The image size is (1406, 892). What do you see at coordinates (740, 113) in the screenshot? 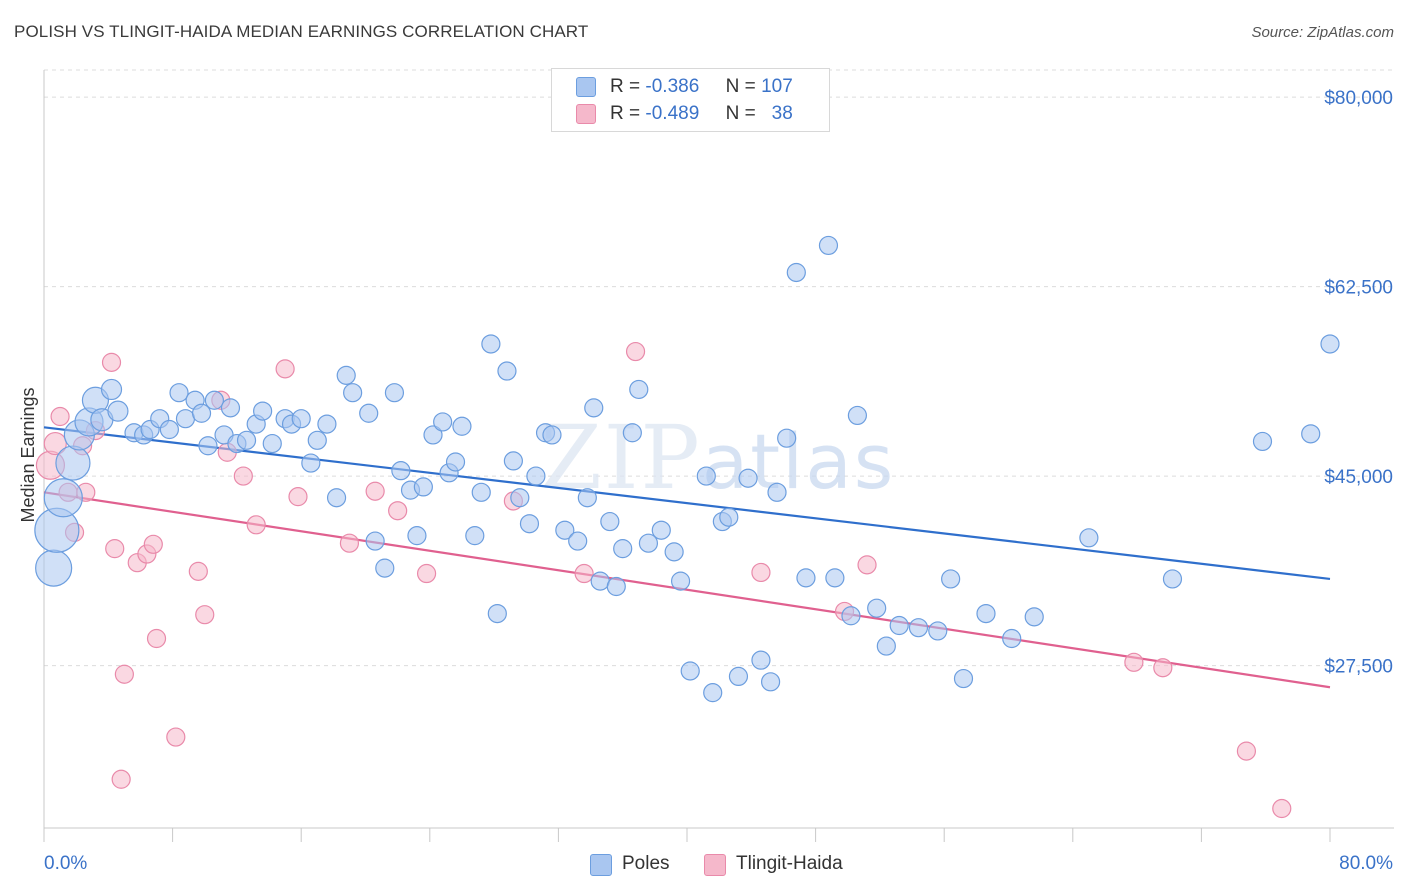
I see `n-label: N =` at bounding box center [740, 113].